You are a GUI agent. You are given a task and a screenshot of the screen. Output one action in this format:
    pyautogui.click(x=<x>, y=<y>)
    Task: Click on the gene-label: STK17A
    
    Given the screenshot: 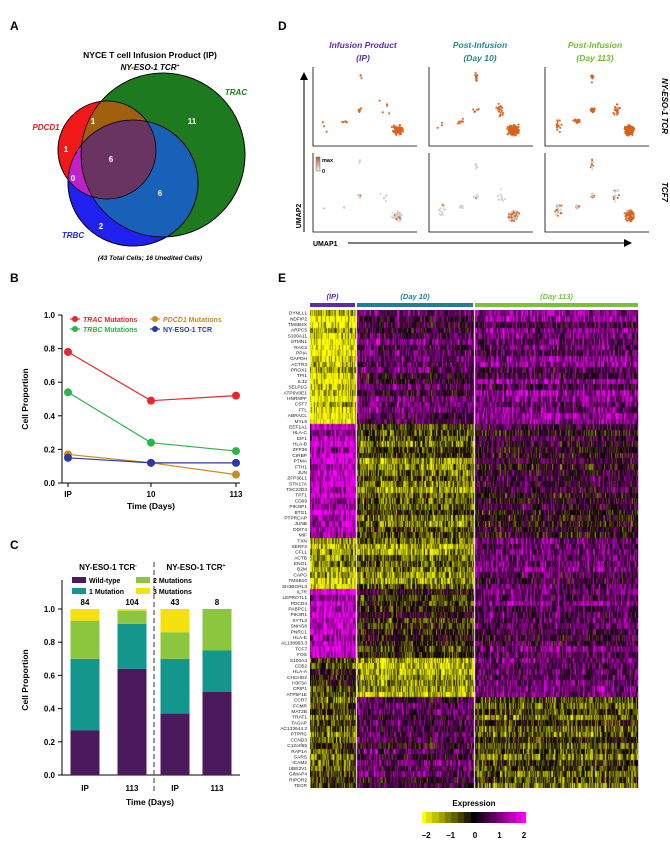 What is the action you would take?
    pyautogui.click(x=298, y=484)
    